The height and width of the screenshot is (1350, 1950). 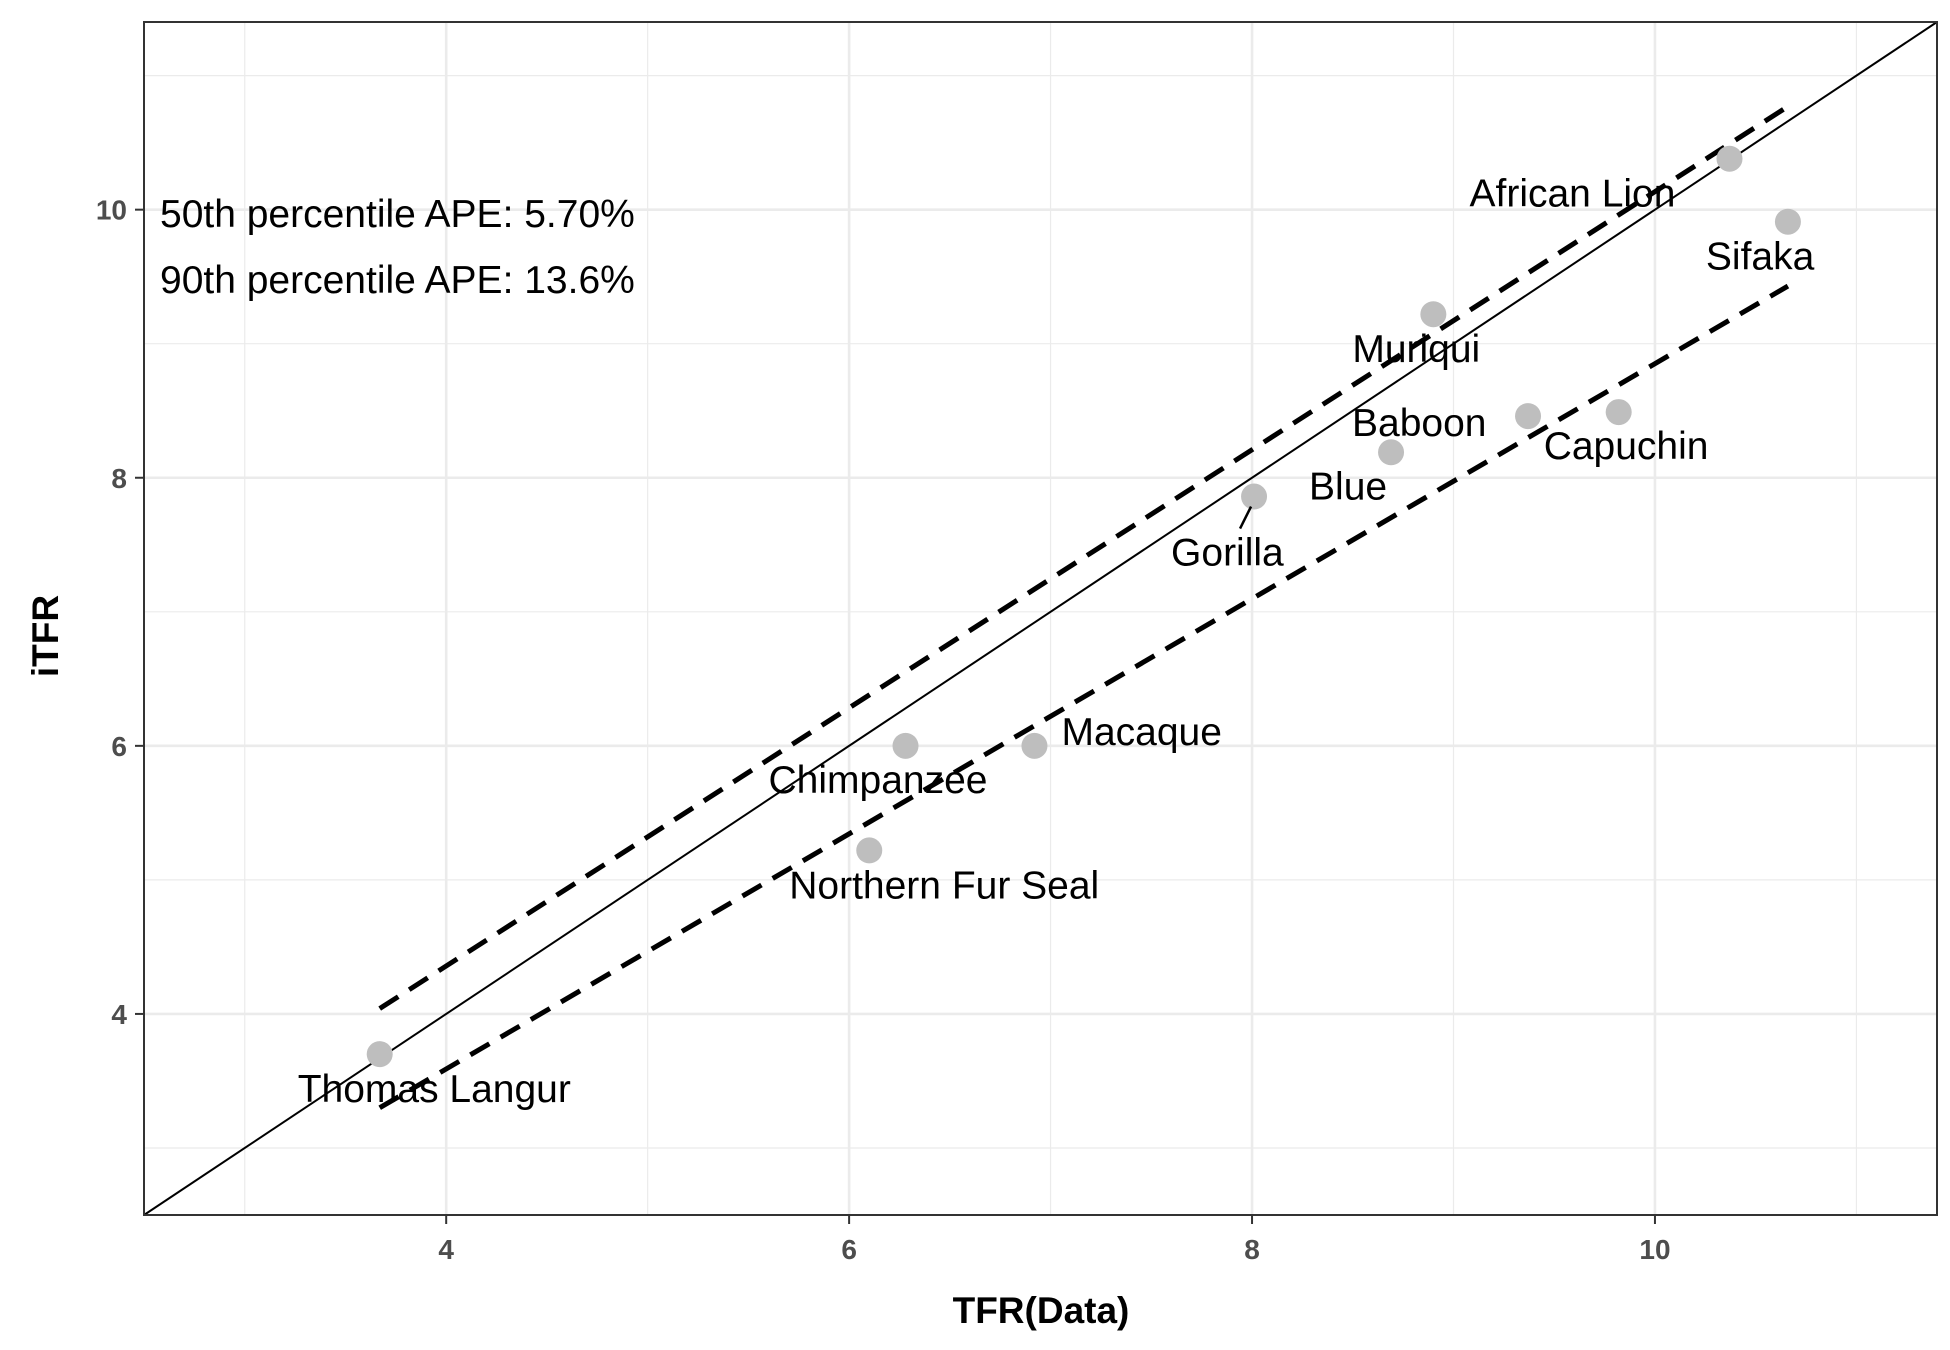 I want to click on point-label: Northern Fur Seal, so click(x=944, y=885).